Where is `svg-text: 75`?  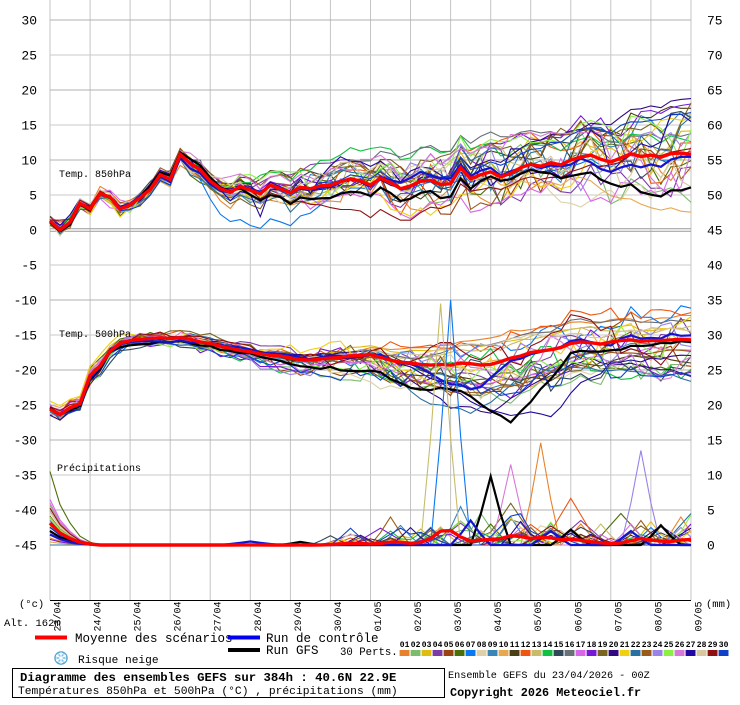 svg-text: 75 is located at coordinates (715, 21).